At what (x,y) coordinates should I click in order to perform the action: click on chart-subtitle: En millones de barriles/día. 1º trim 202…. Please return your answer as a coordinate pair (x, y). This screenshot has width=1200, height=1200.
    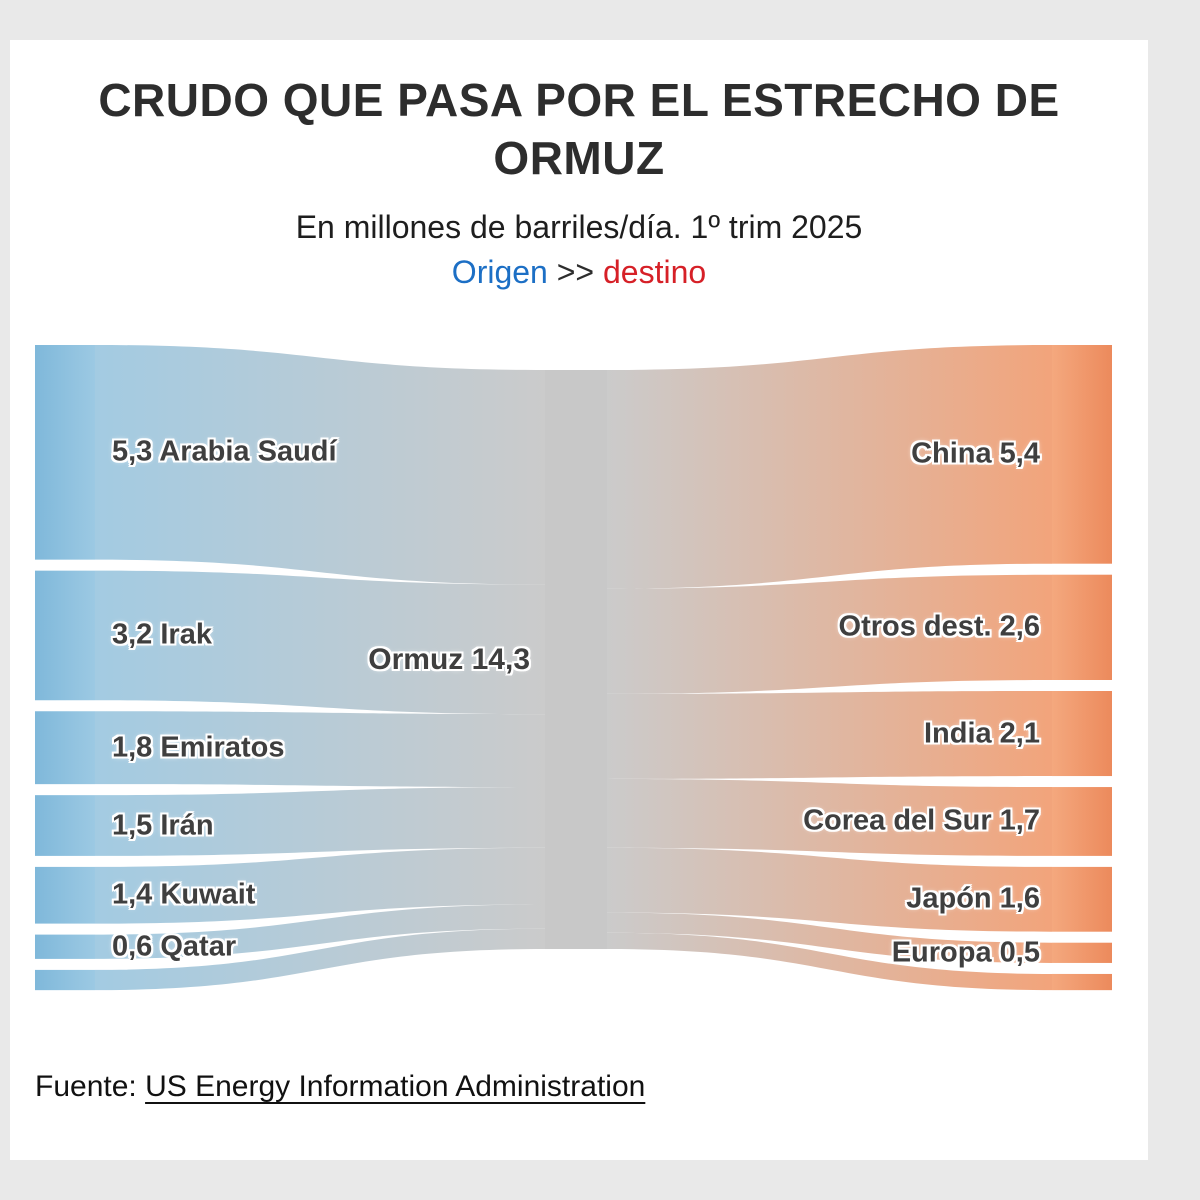
    Looking at the image, I should click on (579, 227).